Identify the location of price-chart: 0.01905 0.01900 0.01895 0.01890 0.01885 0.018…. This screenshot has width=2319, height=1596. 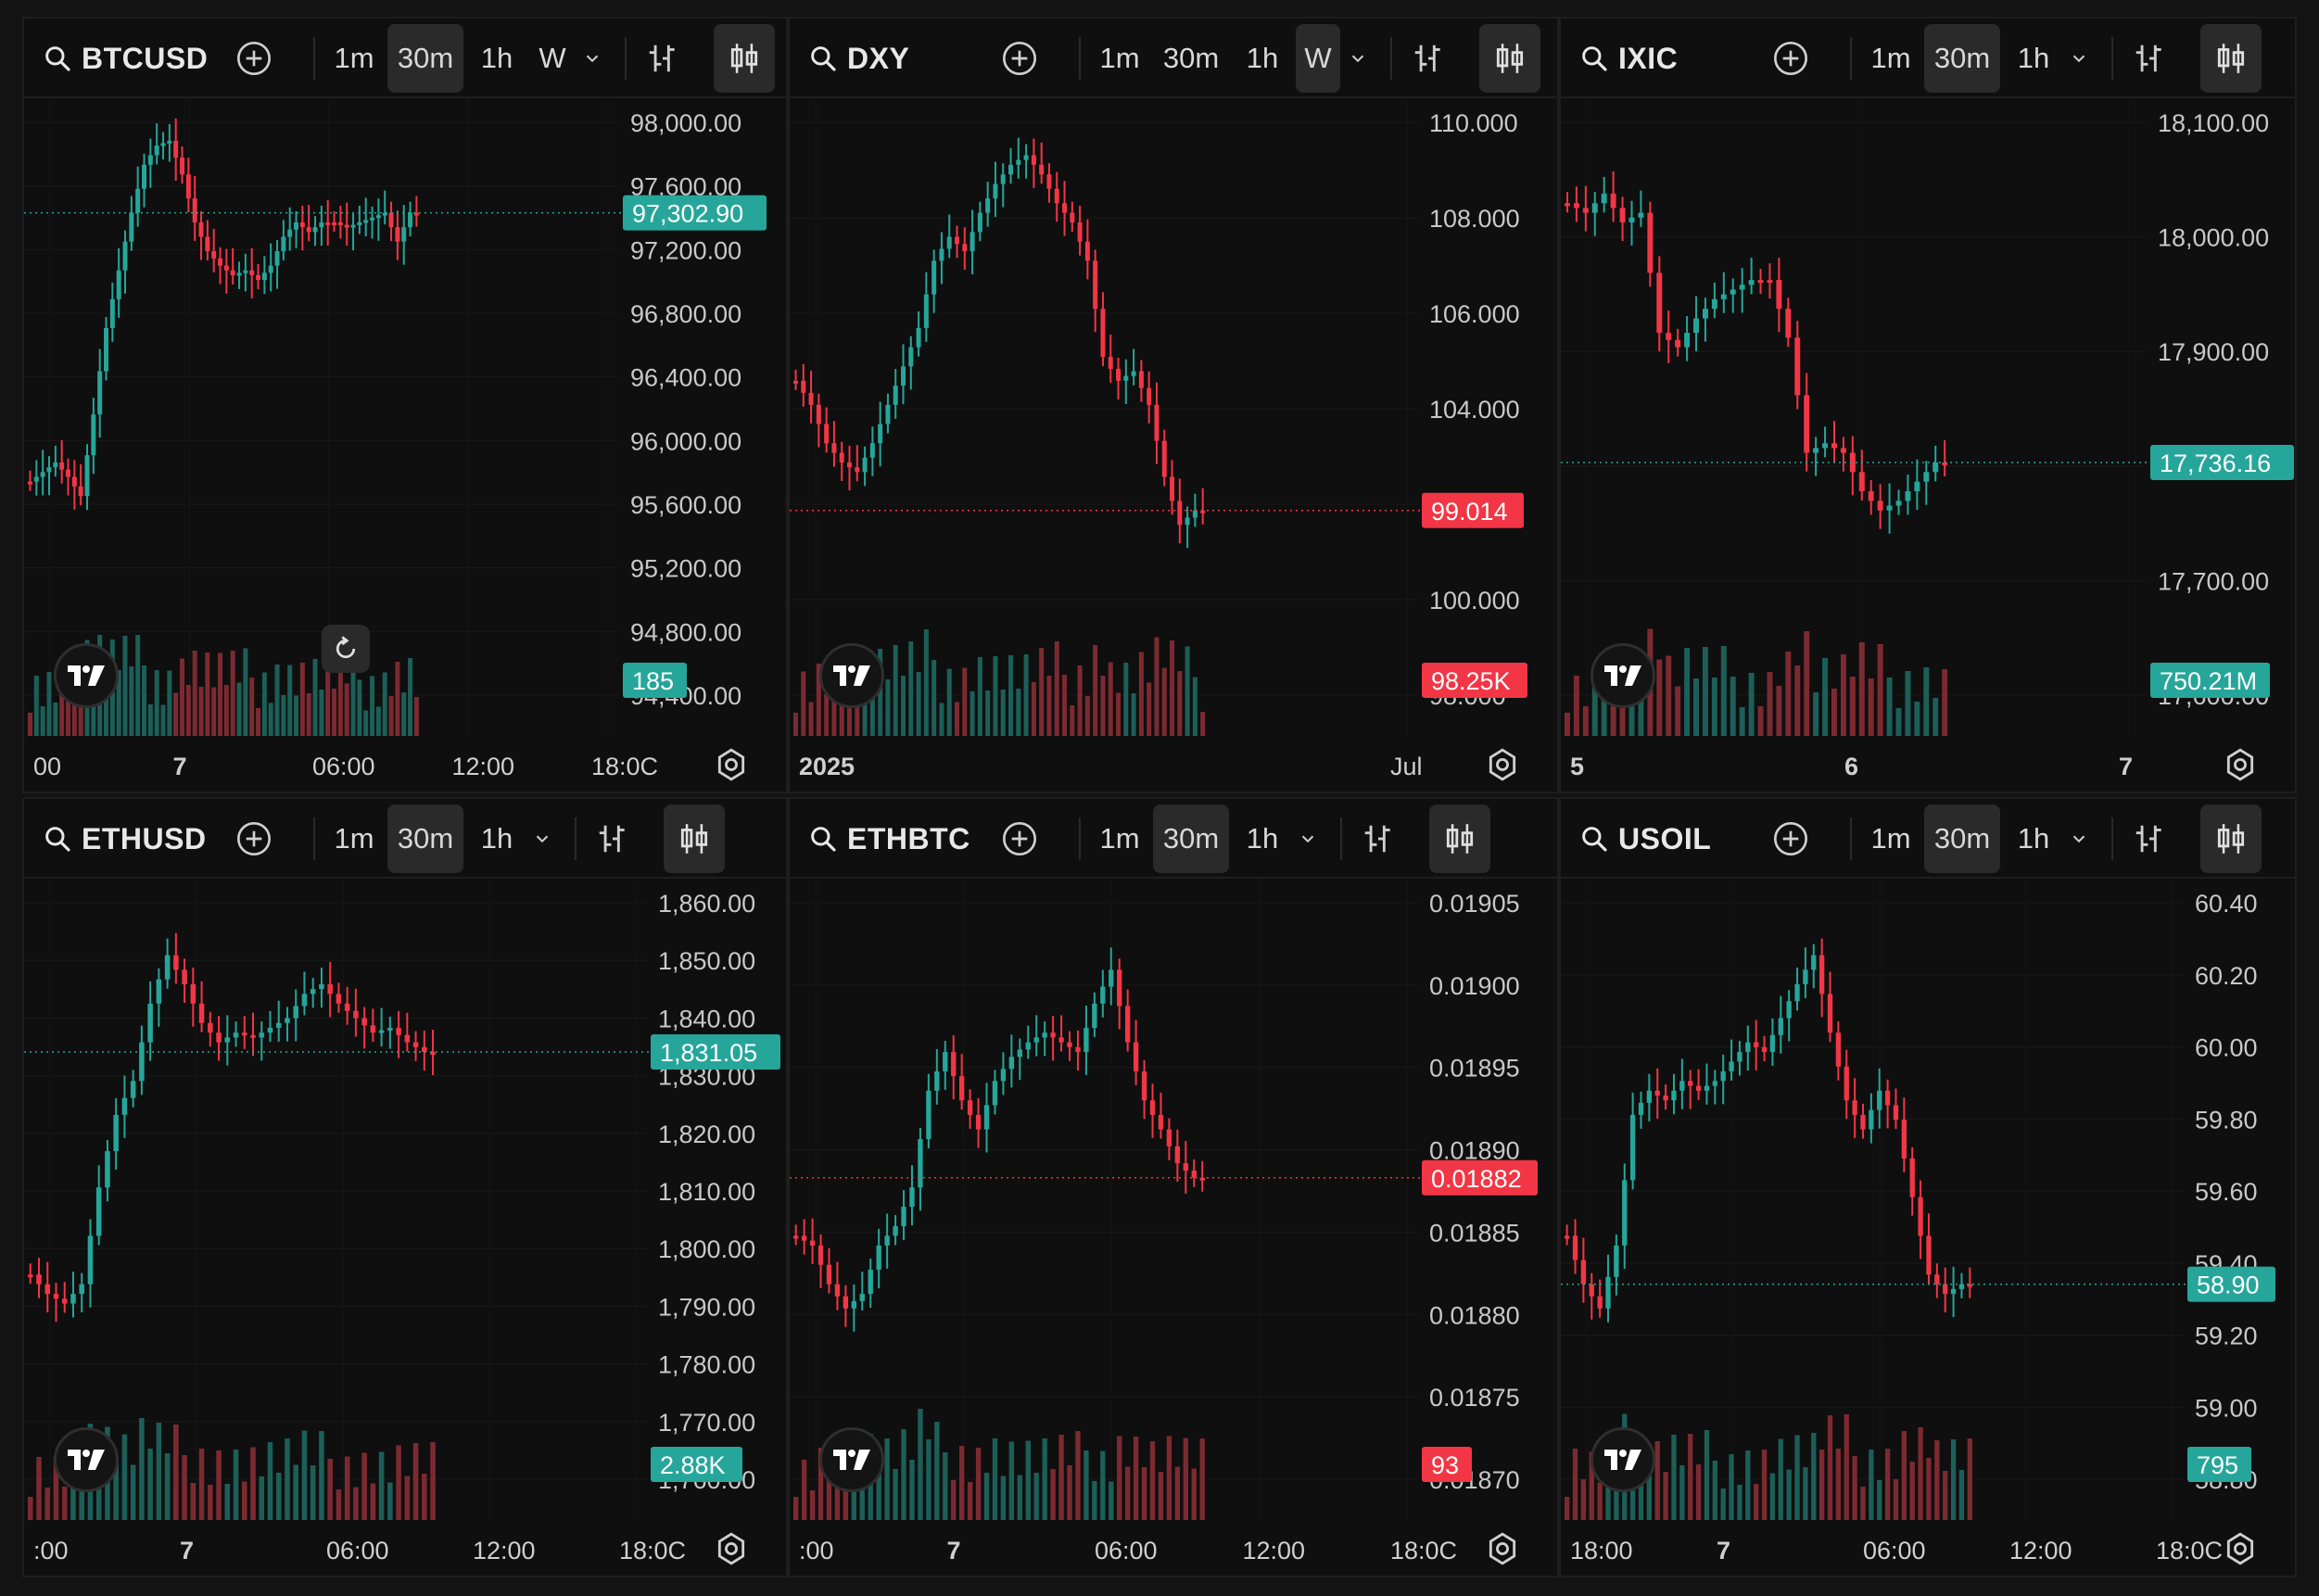
(1173, 1227).